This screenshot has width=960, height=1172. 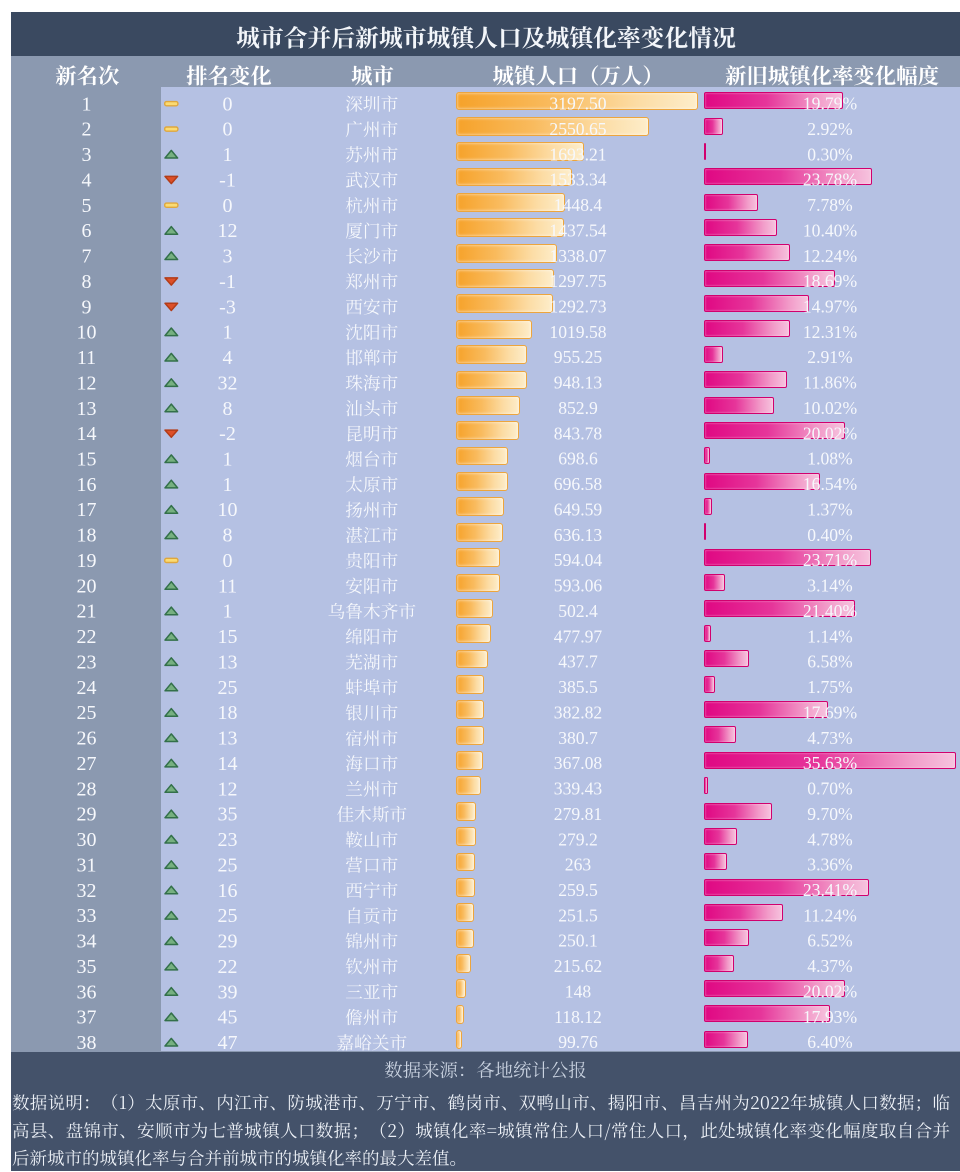 I want to click on svg-text: 696.58, so click(x=578, y=484).